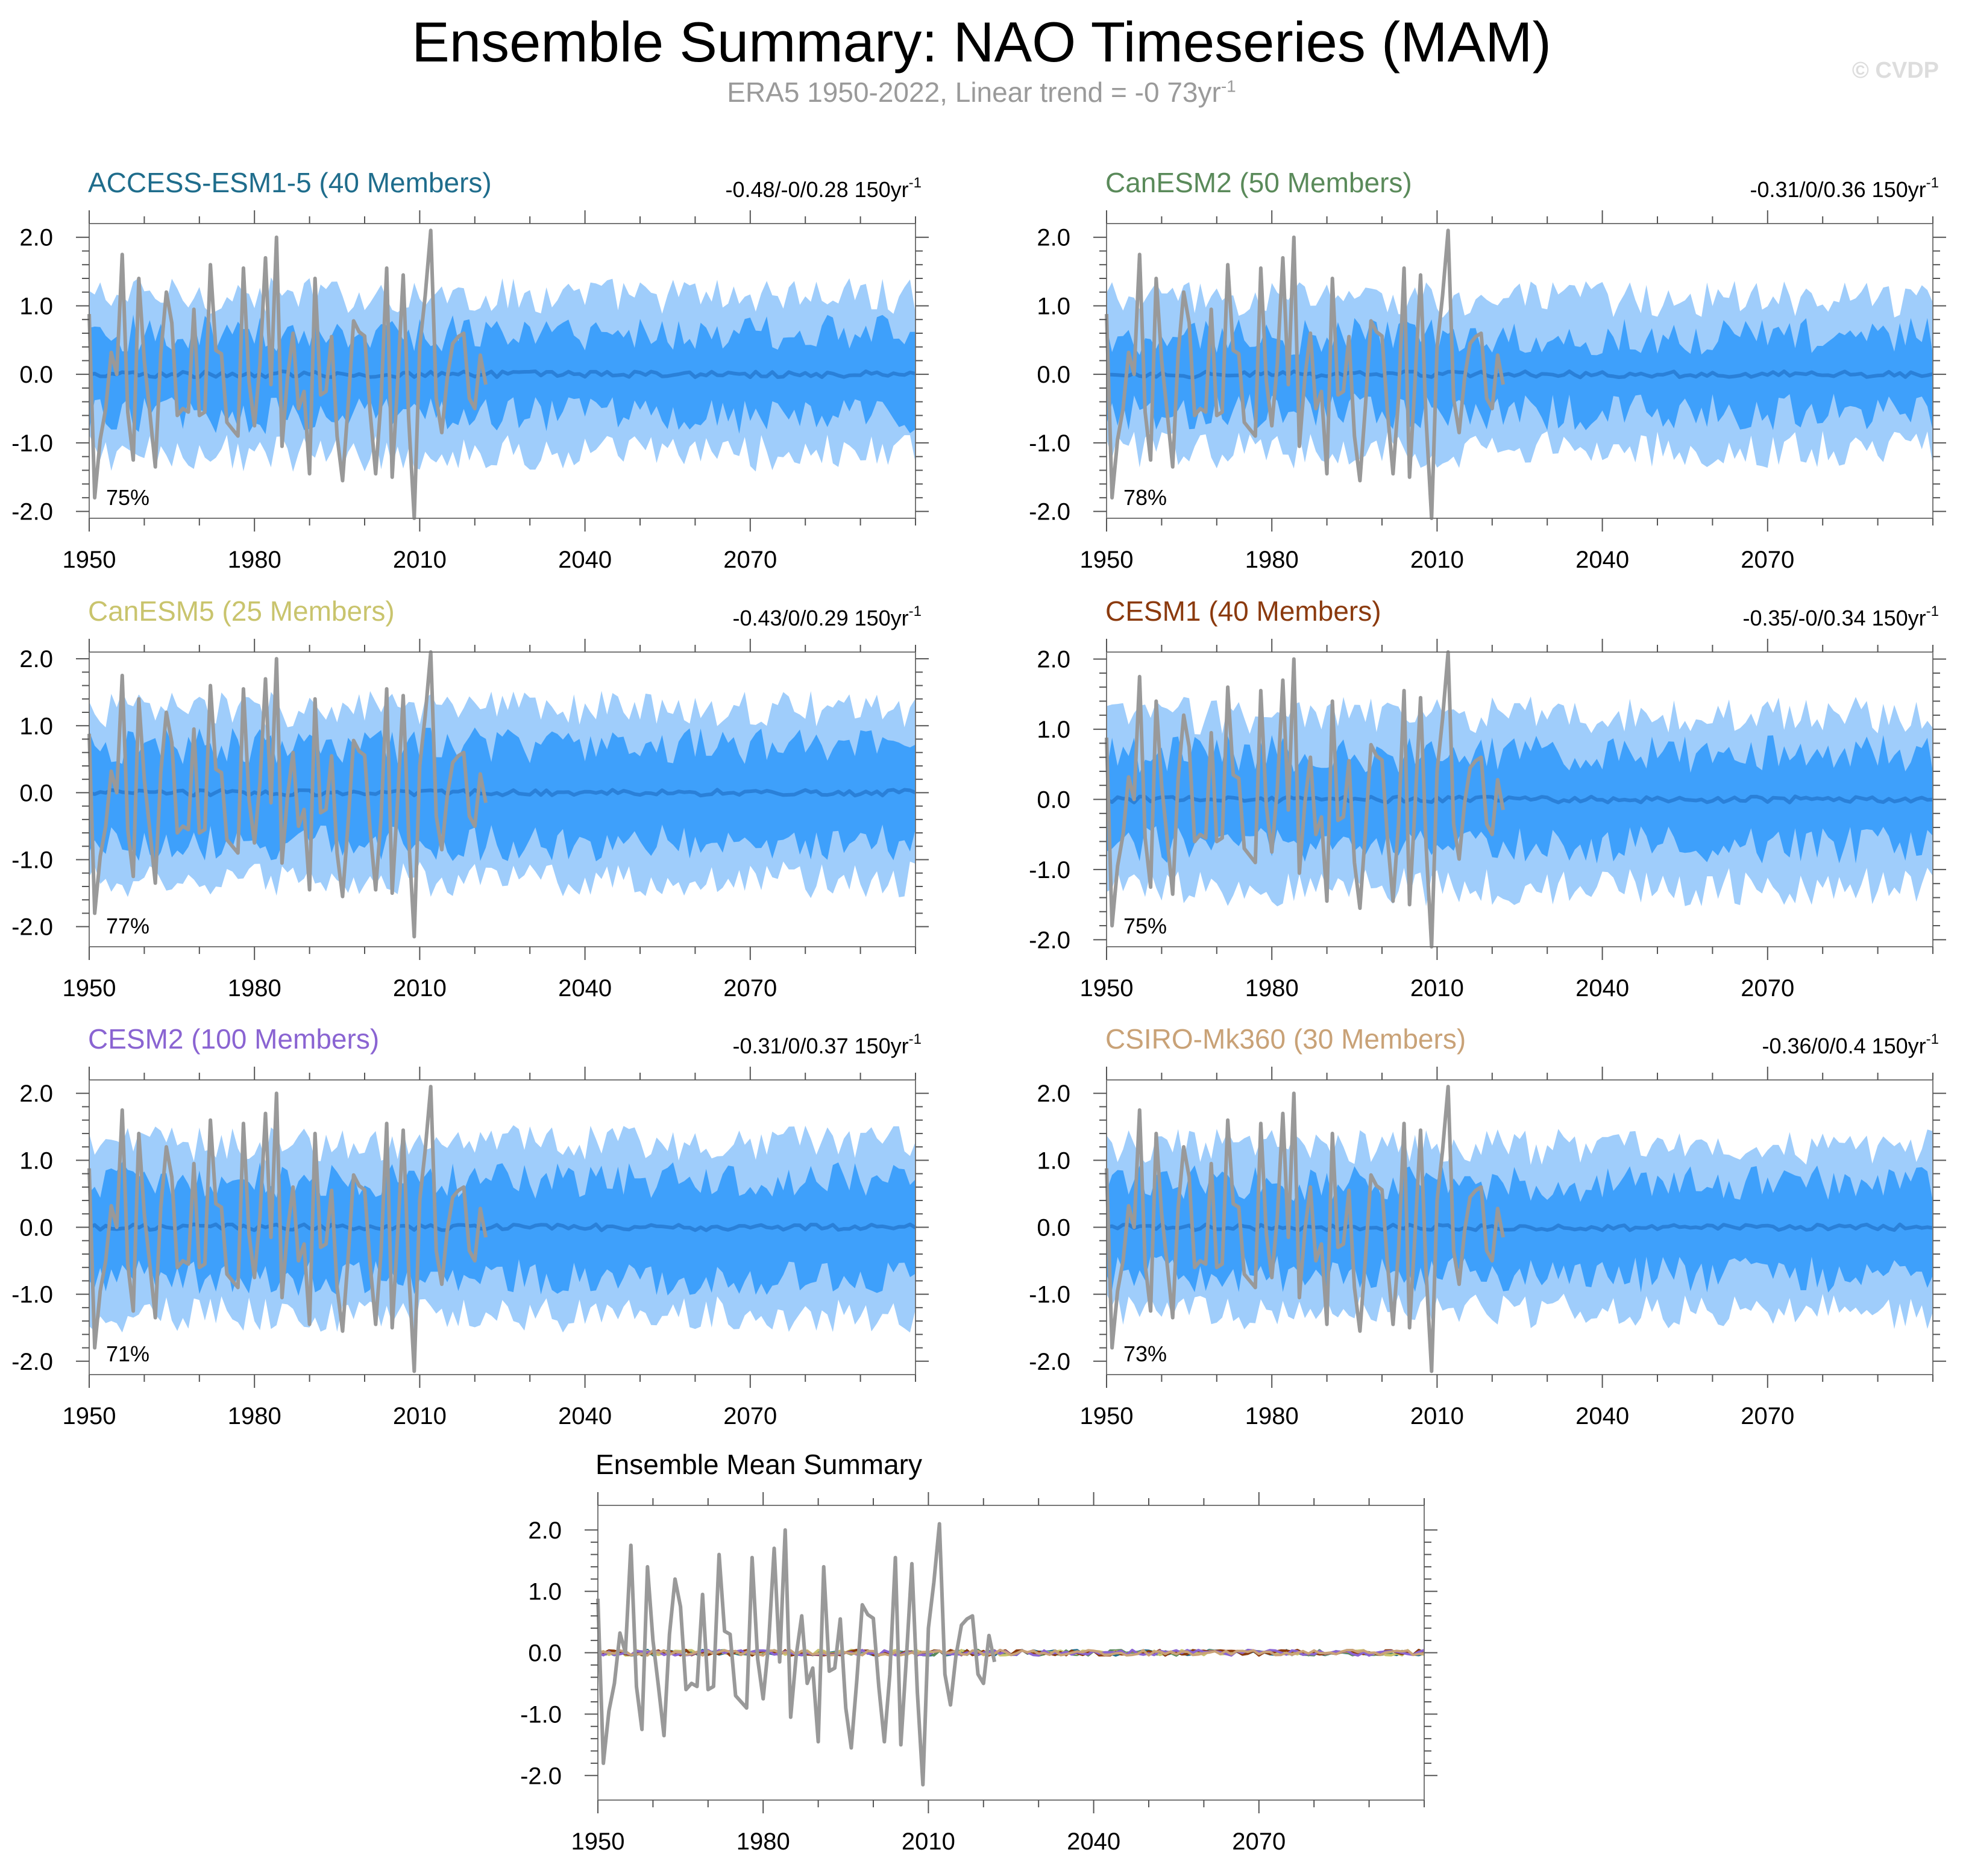 The height and width of the screenshot is (1876, 1963). I want to click on panel-title: ACCESS-ESM1-5 (40 Members), so click(290, 182).